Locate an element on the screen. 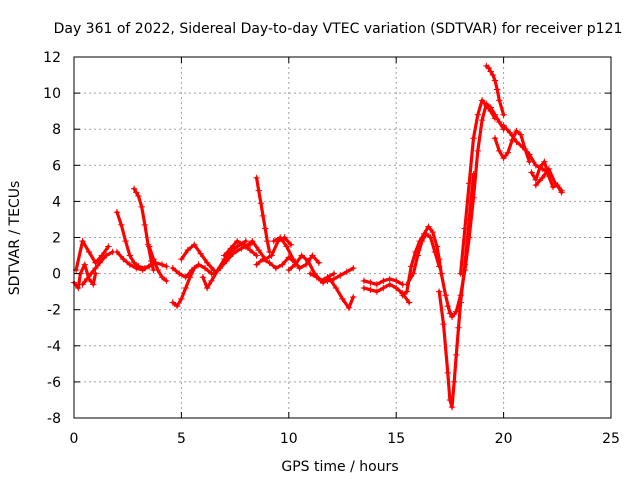 The width and height of the screenshot is (640, 480). data-series-trace-ab is located at coordinates (495, 90).